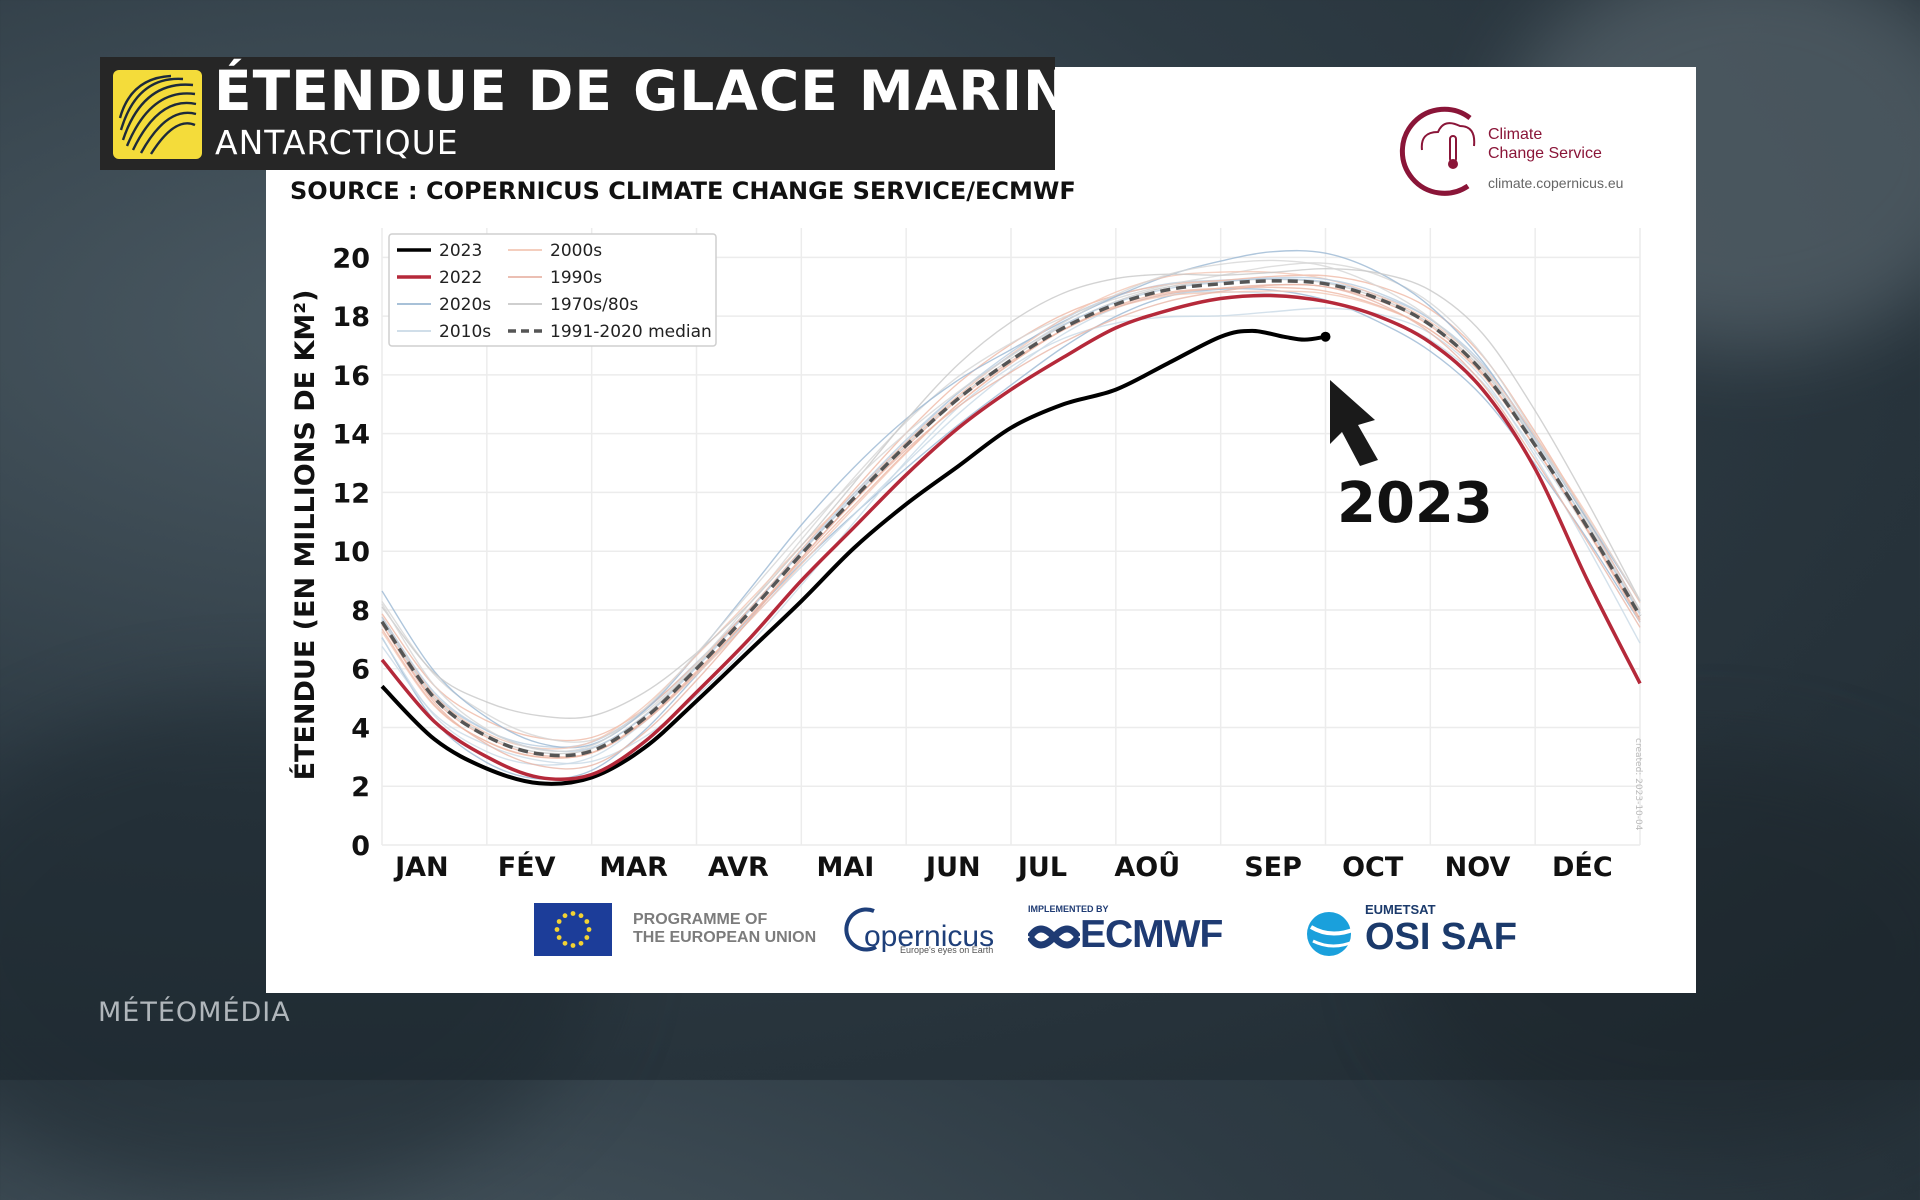 The height and width of the screenshot is (1200, 1920). Describe the element at coordinates (1373, 867) in the screenshot. I see `x-tick-label: OCT` at that location.